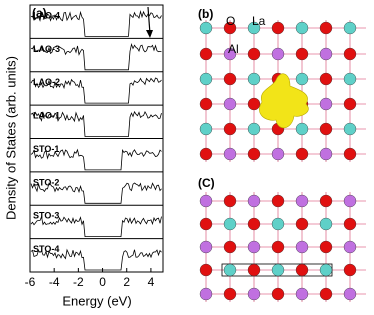 The width and height of the screenshot is (374, 315). Describe the element at coordinates (149, 20) in the screenshot. I see `arrow` at that location.